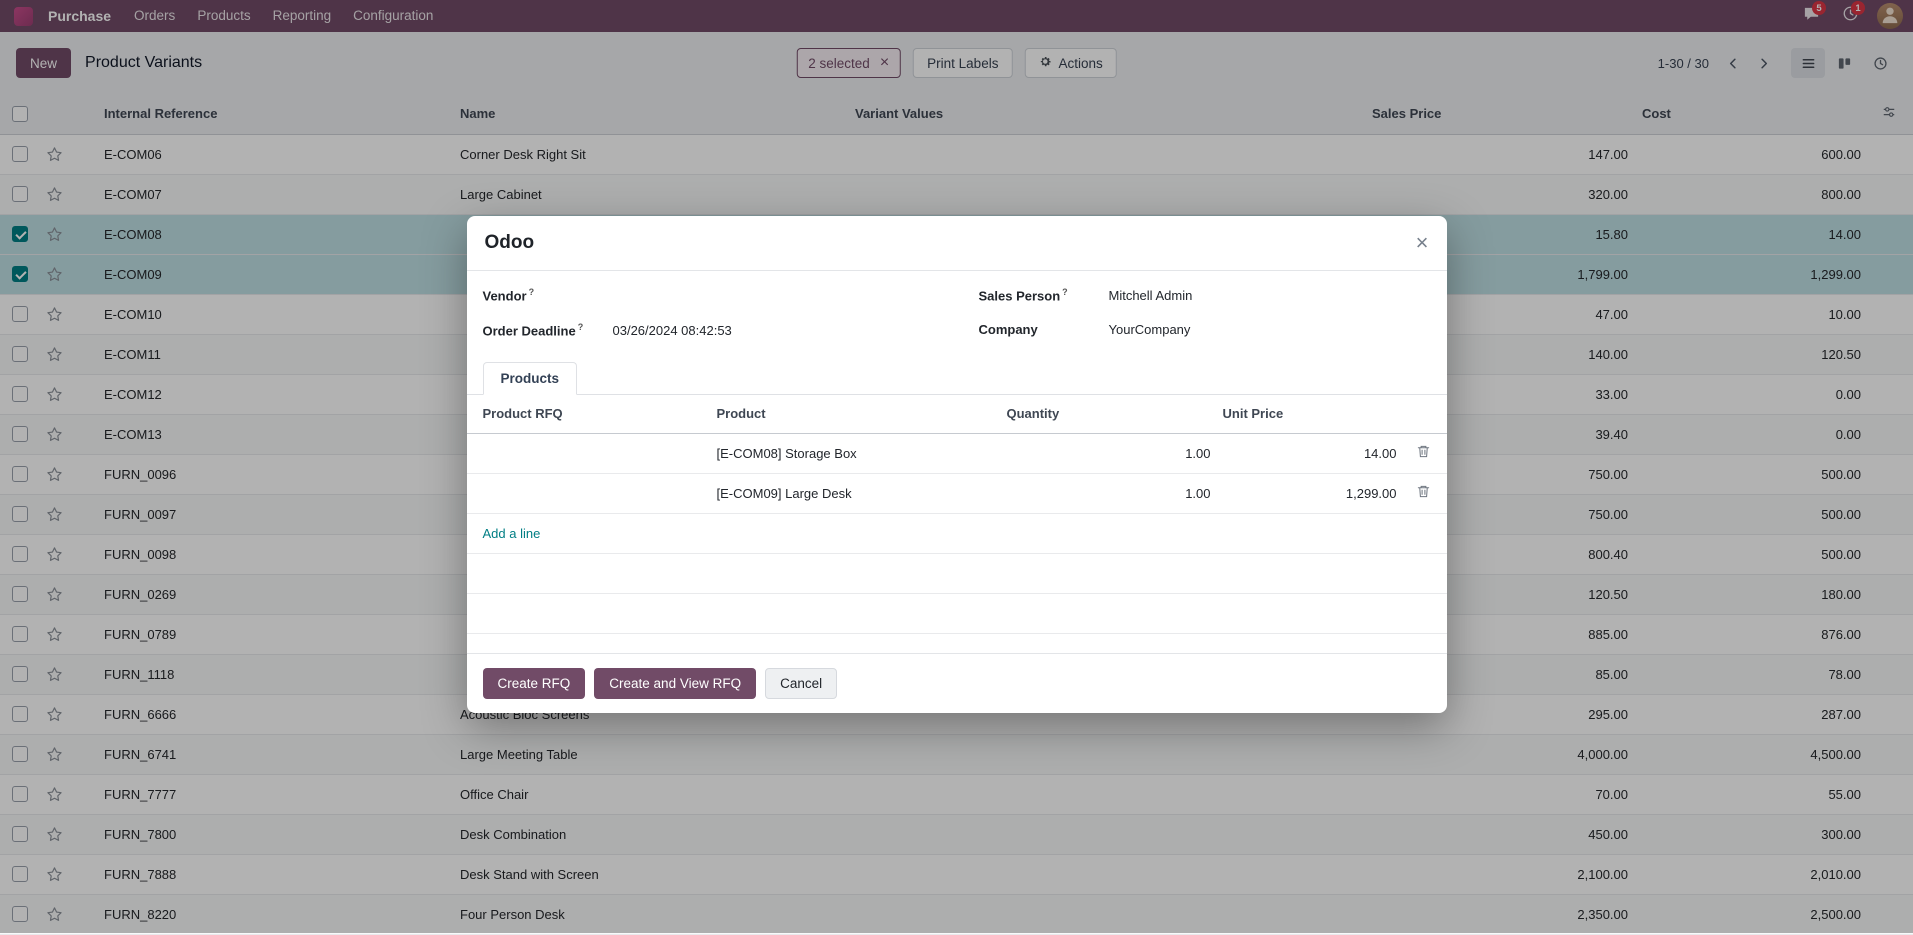 The image size is (1913, 935). Describe the element at coordinates (672, 330) in the screenshot. I see `order-deadline-value: 03/26/2024 08:42:53` at that location.